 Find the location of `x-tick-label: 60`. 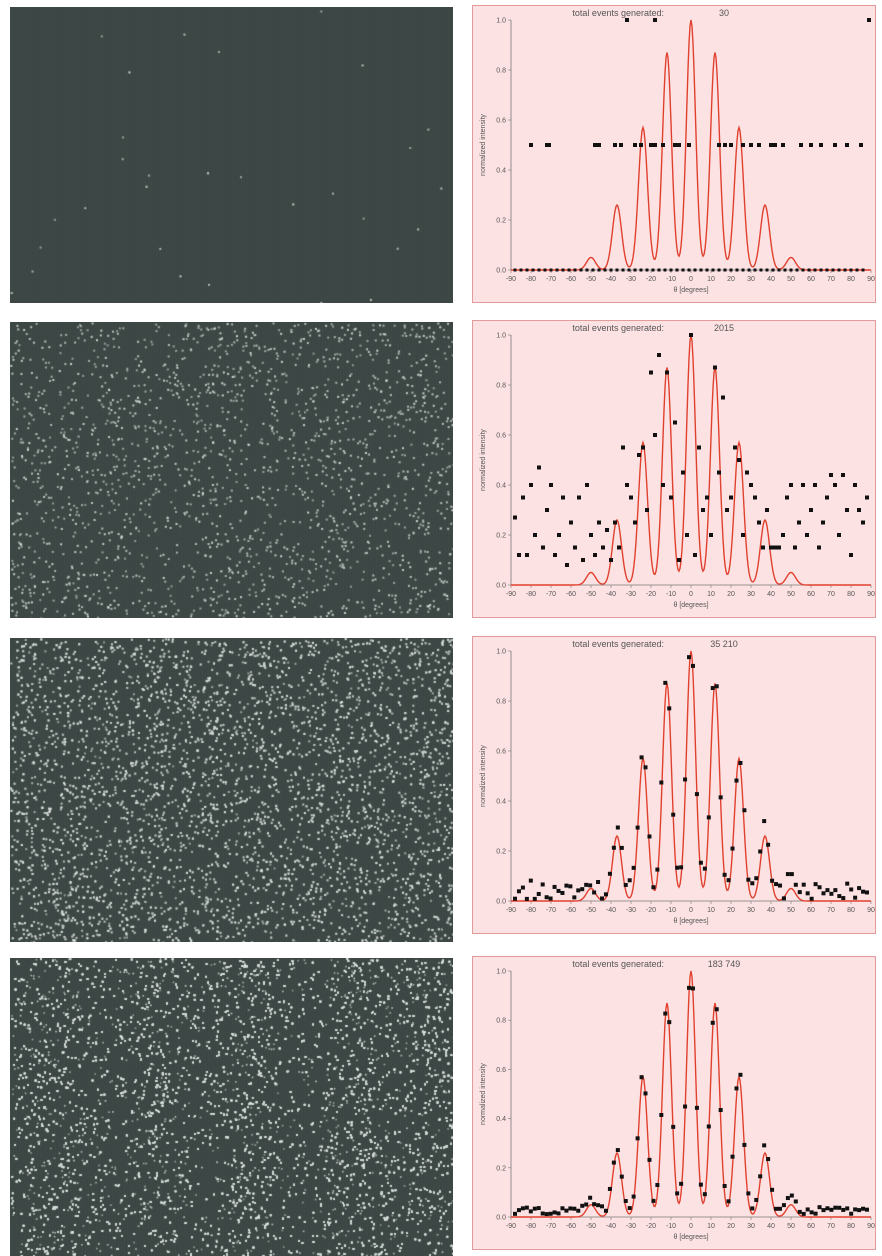

x-tick-label: 60 is located at coordinates (811, 279).